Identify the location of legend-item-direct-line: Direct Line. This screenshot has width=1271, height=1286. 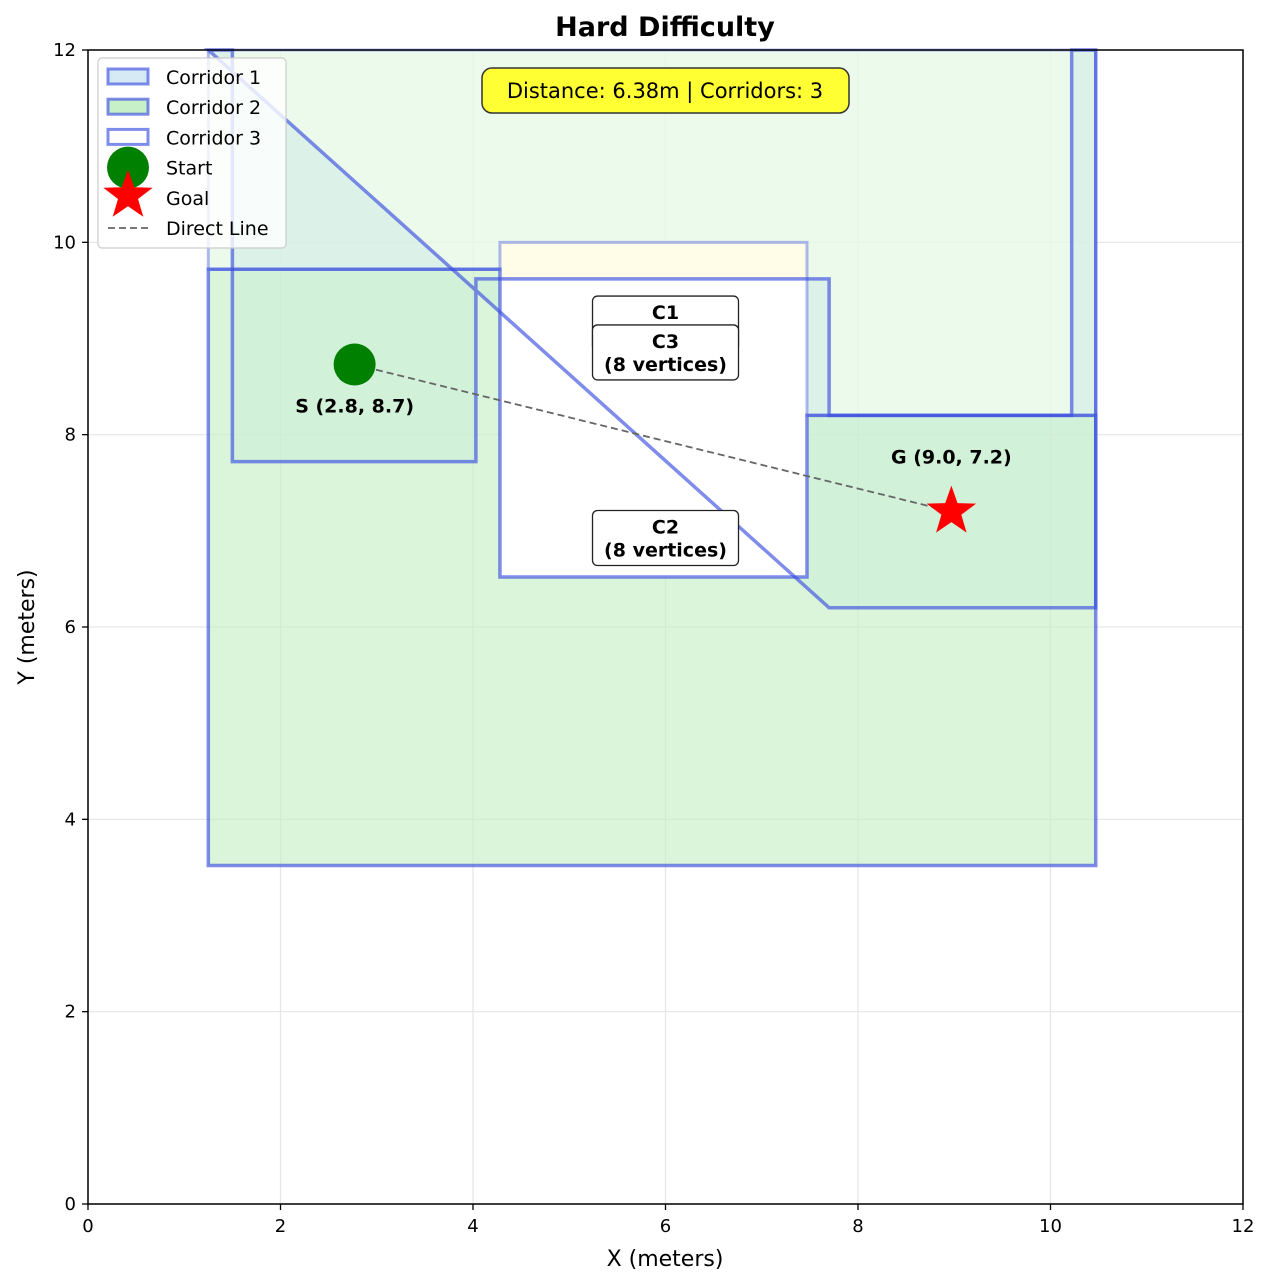
(188, 229).